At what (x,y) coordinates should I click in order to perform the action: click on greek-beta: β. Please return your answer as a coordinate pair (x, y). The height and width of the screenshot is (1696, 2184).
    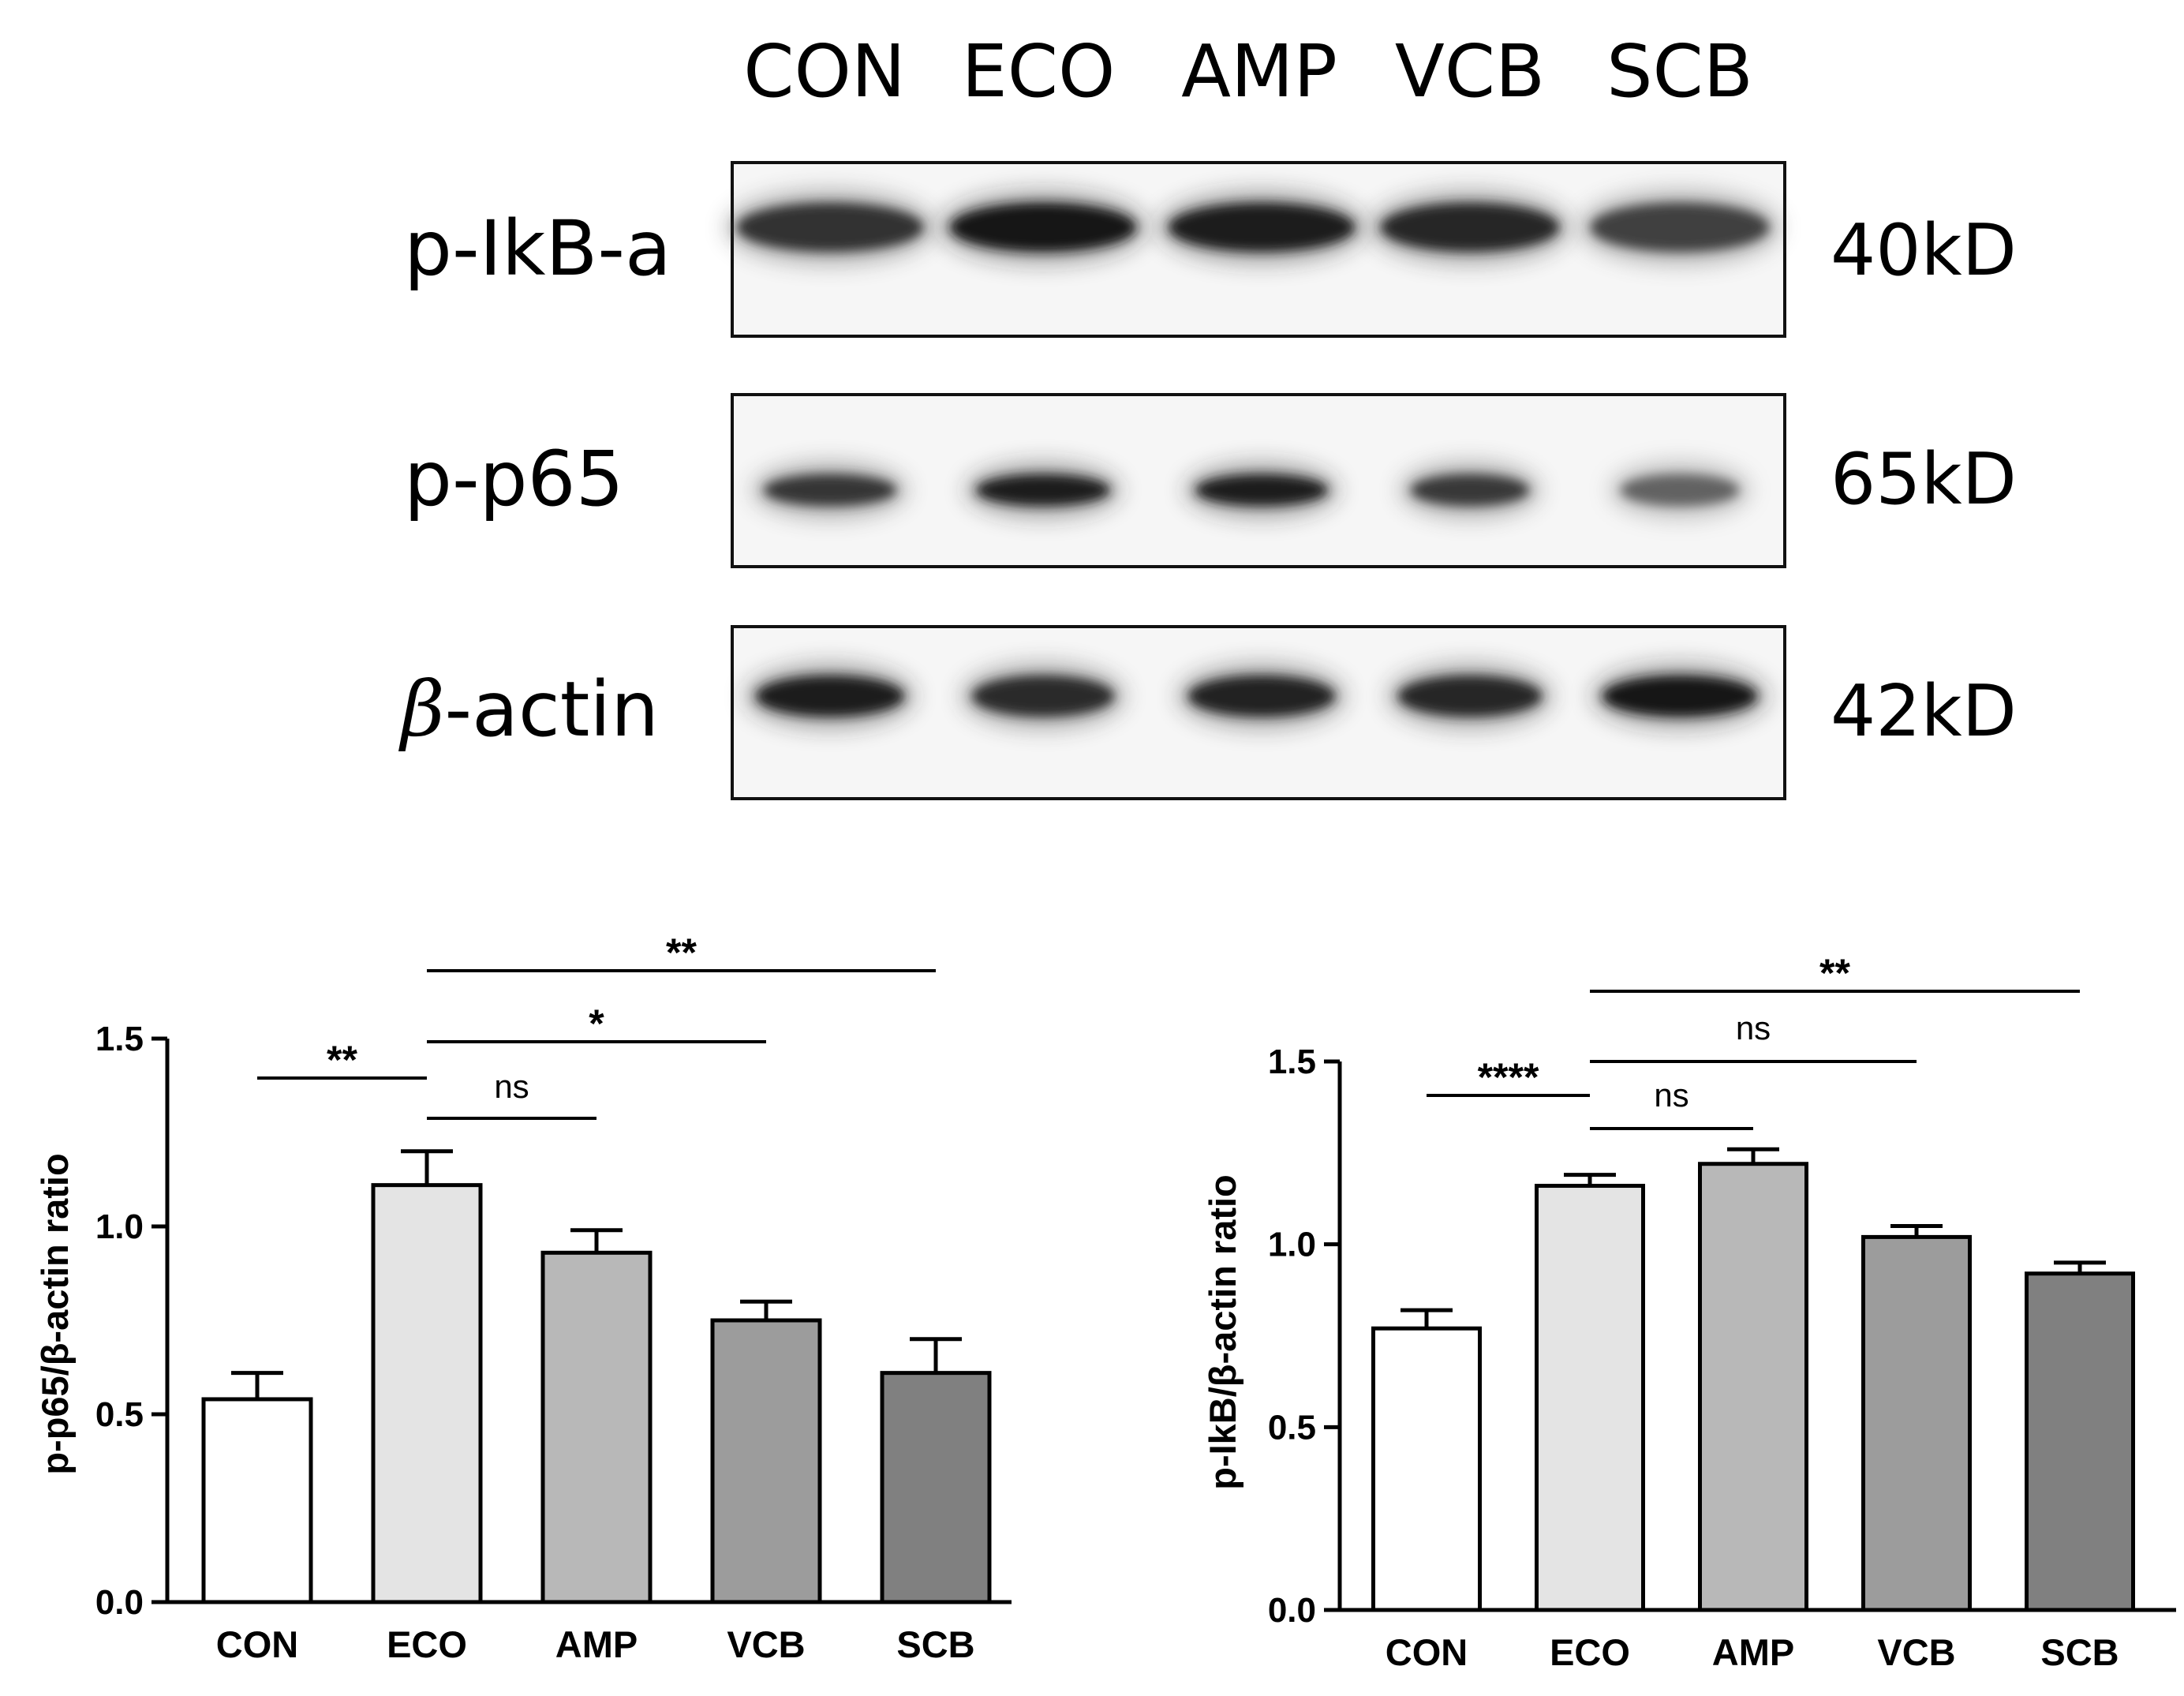
    Looking at the image, I should click on (421, 710).